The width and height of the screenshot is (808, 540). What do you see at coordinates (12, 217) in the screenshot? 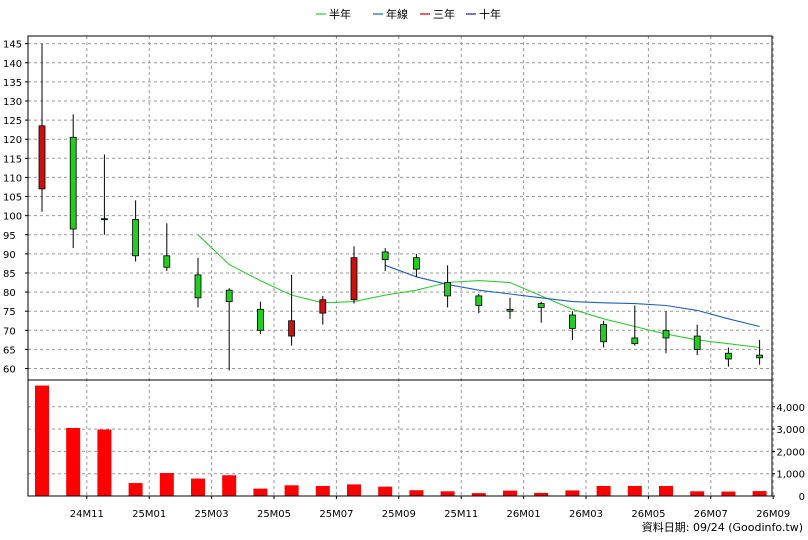
I see `price-tick-label: 100` at bounding box center [12, 217].